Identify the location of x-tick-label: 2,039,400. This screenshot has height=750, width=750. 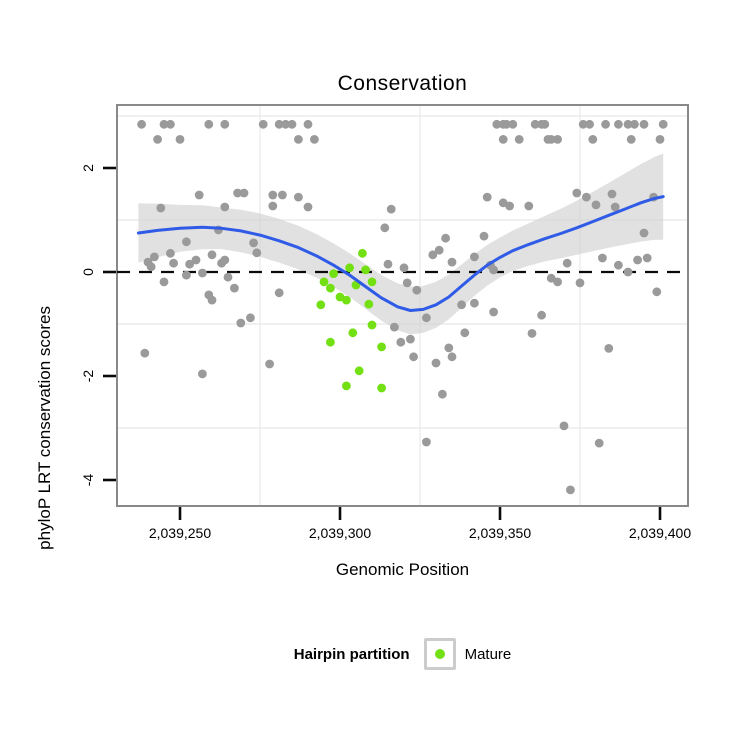
(660, 533).